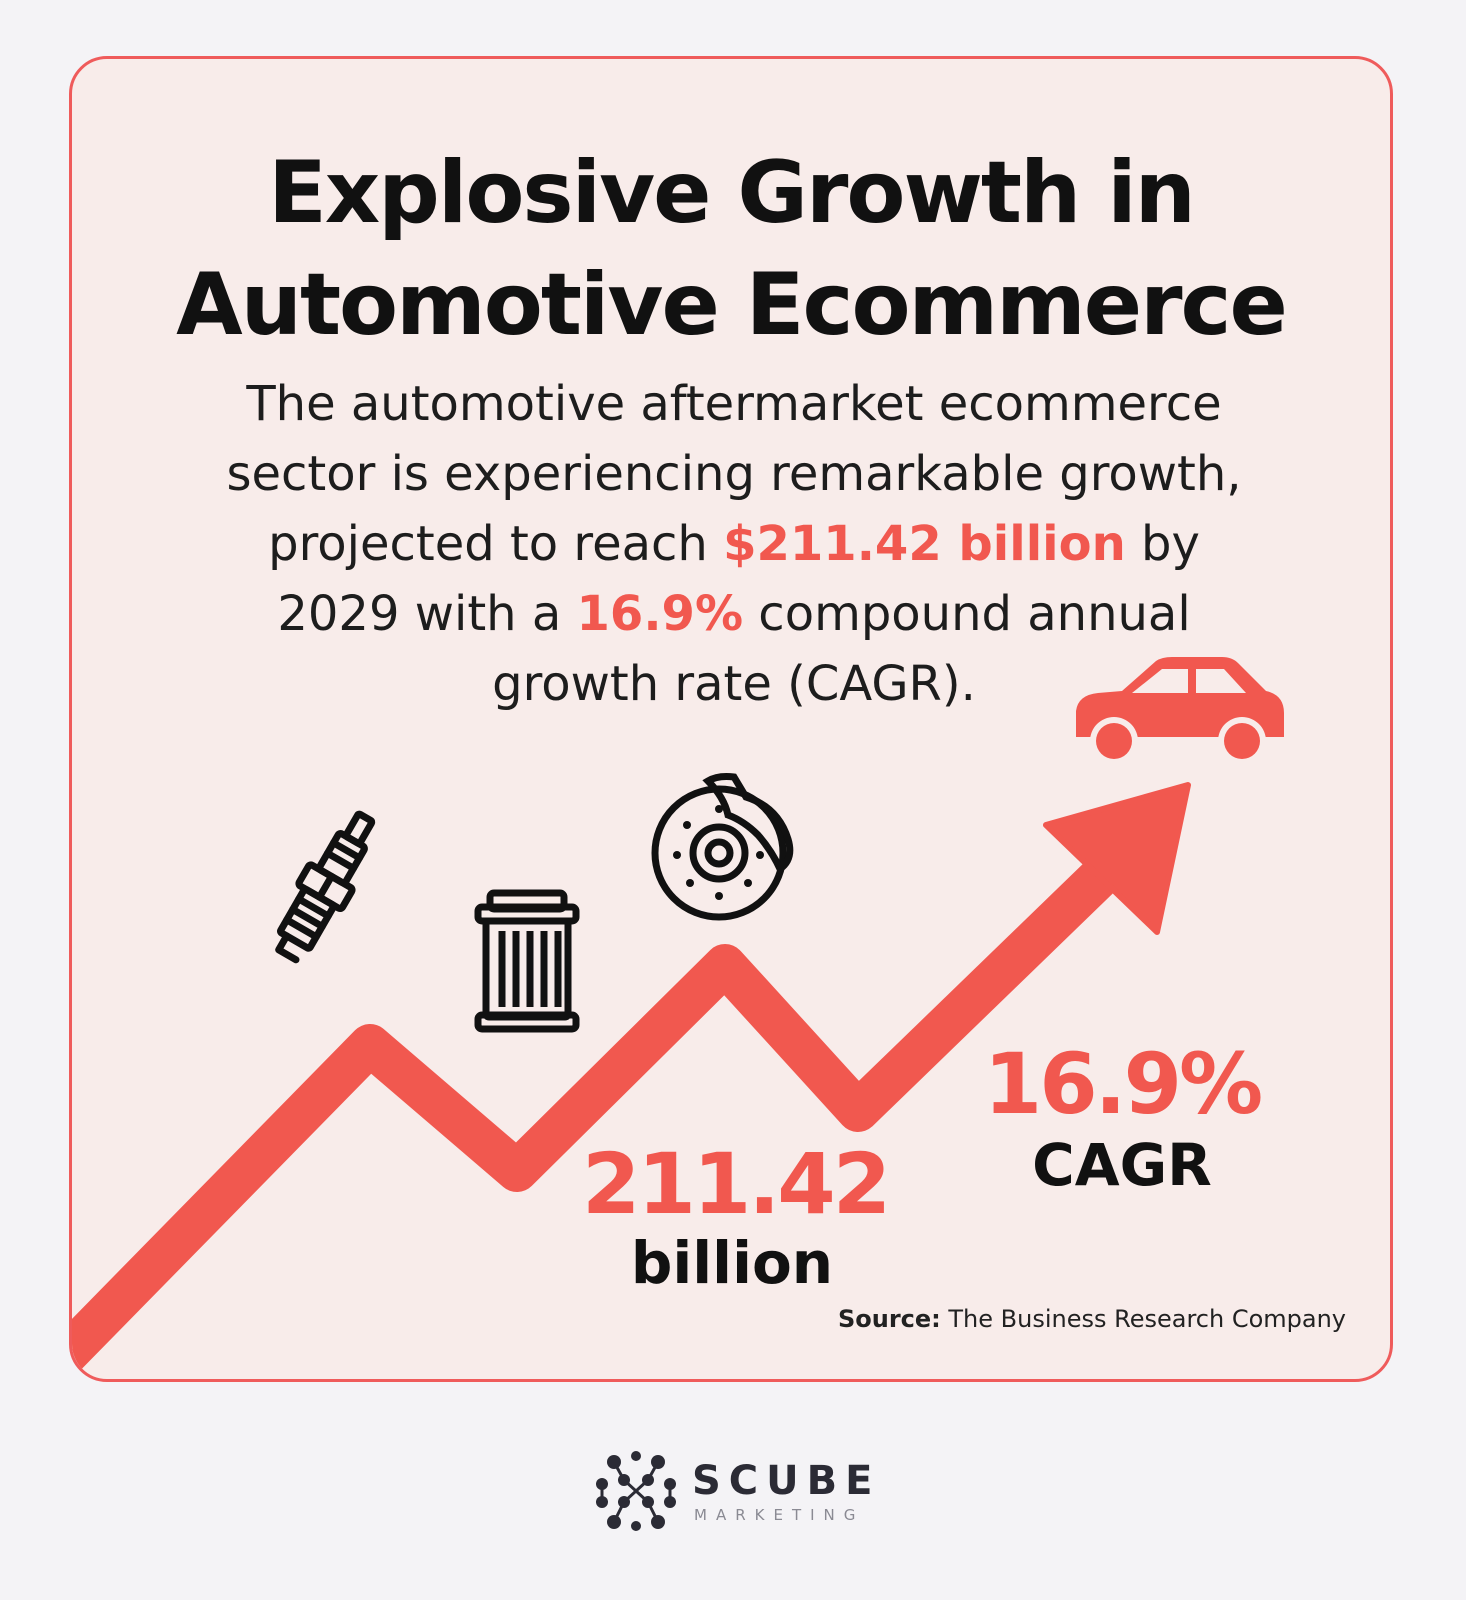  I want to click on market-value-highlight: $211.42 billion, so click(924, 544).